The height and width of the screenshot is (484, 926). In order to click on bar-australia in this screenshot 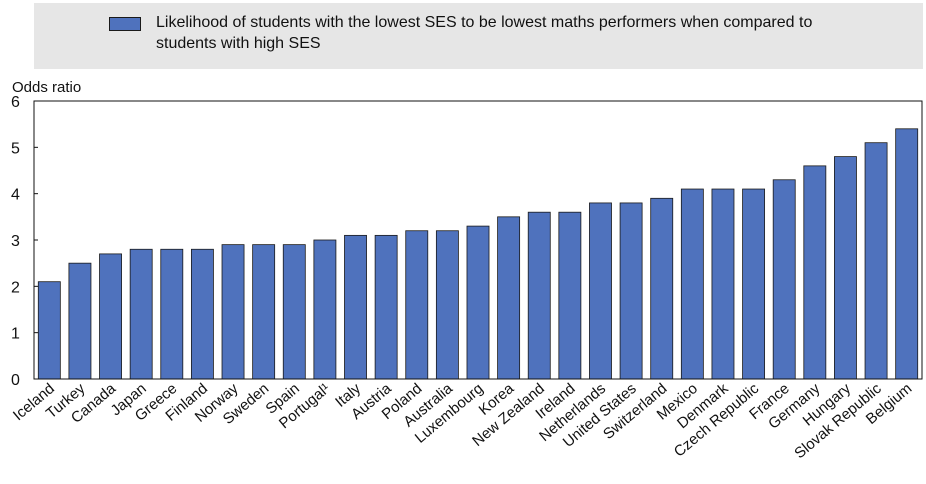, I will do `click(447, 305)`.